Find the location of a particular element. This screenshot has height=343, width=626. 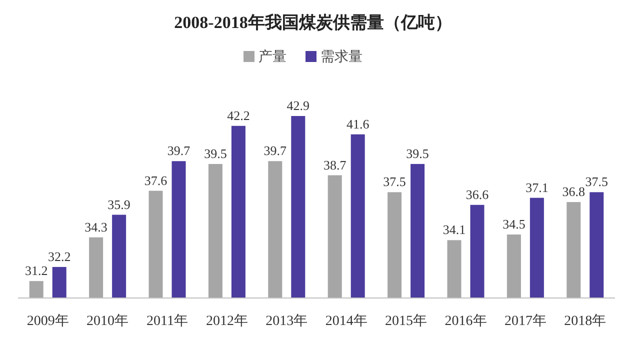

x-tick-label: 2010年 is located at coordinates (107, 321).